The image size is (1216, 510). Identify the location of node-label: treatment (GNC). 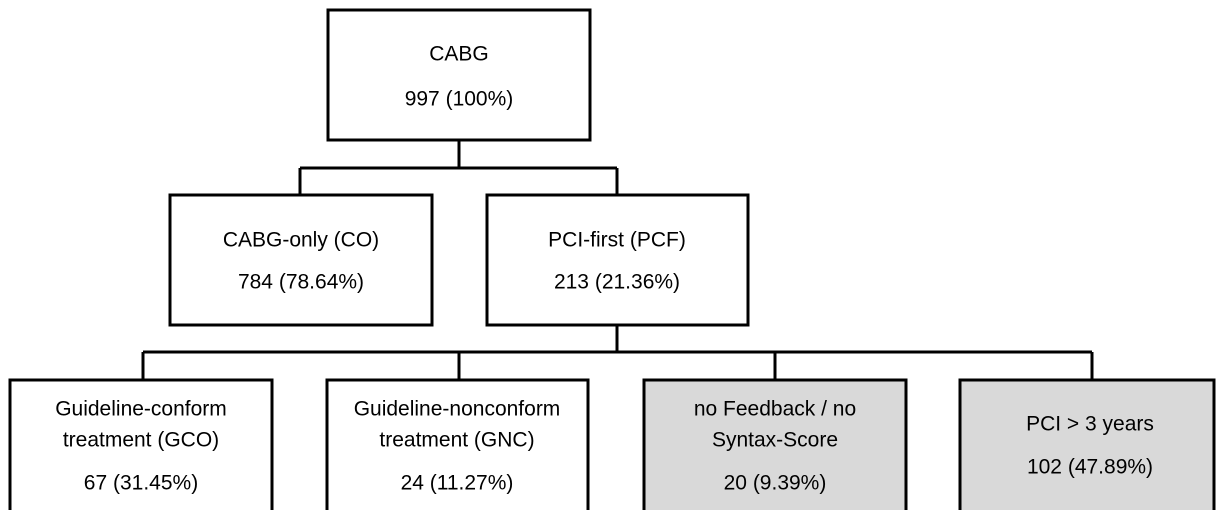
(456, 440).